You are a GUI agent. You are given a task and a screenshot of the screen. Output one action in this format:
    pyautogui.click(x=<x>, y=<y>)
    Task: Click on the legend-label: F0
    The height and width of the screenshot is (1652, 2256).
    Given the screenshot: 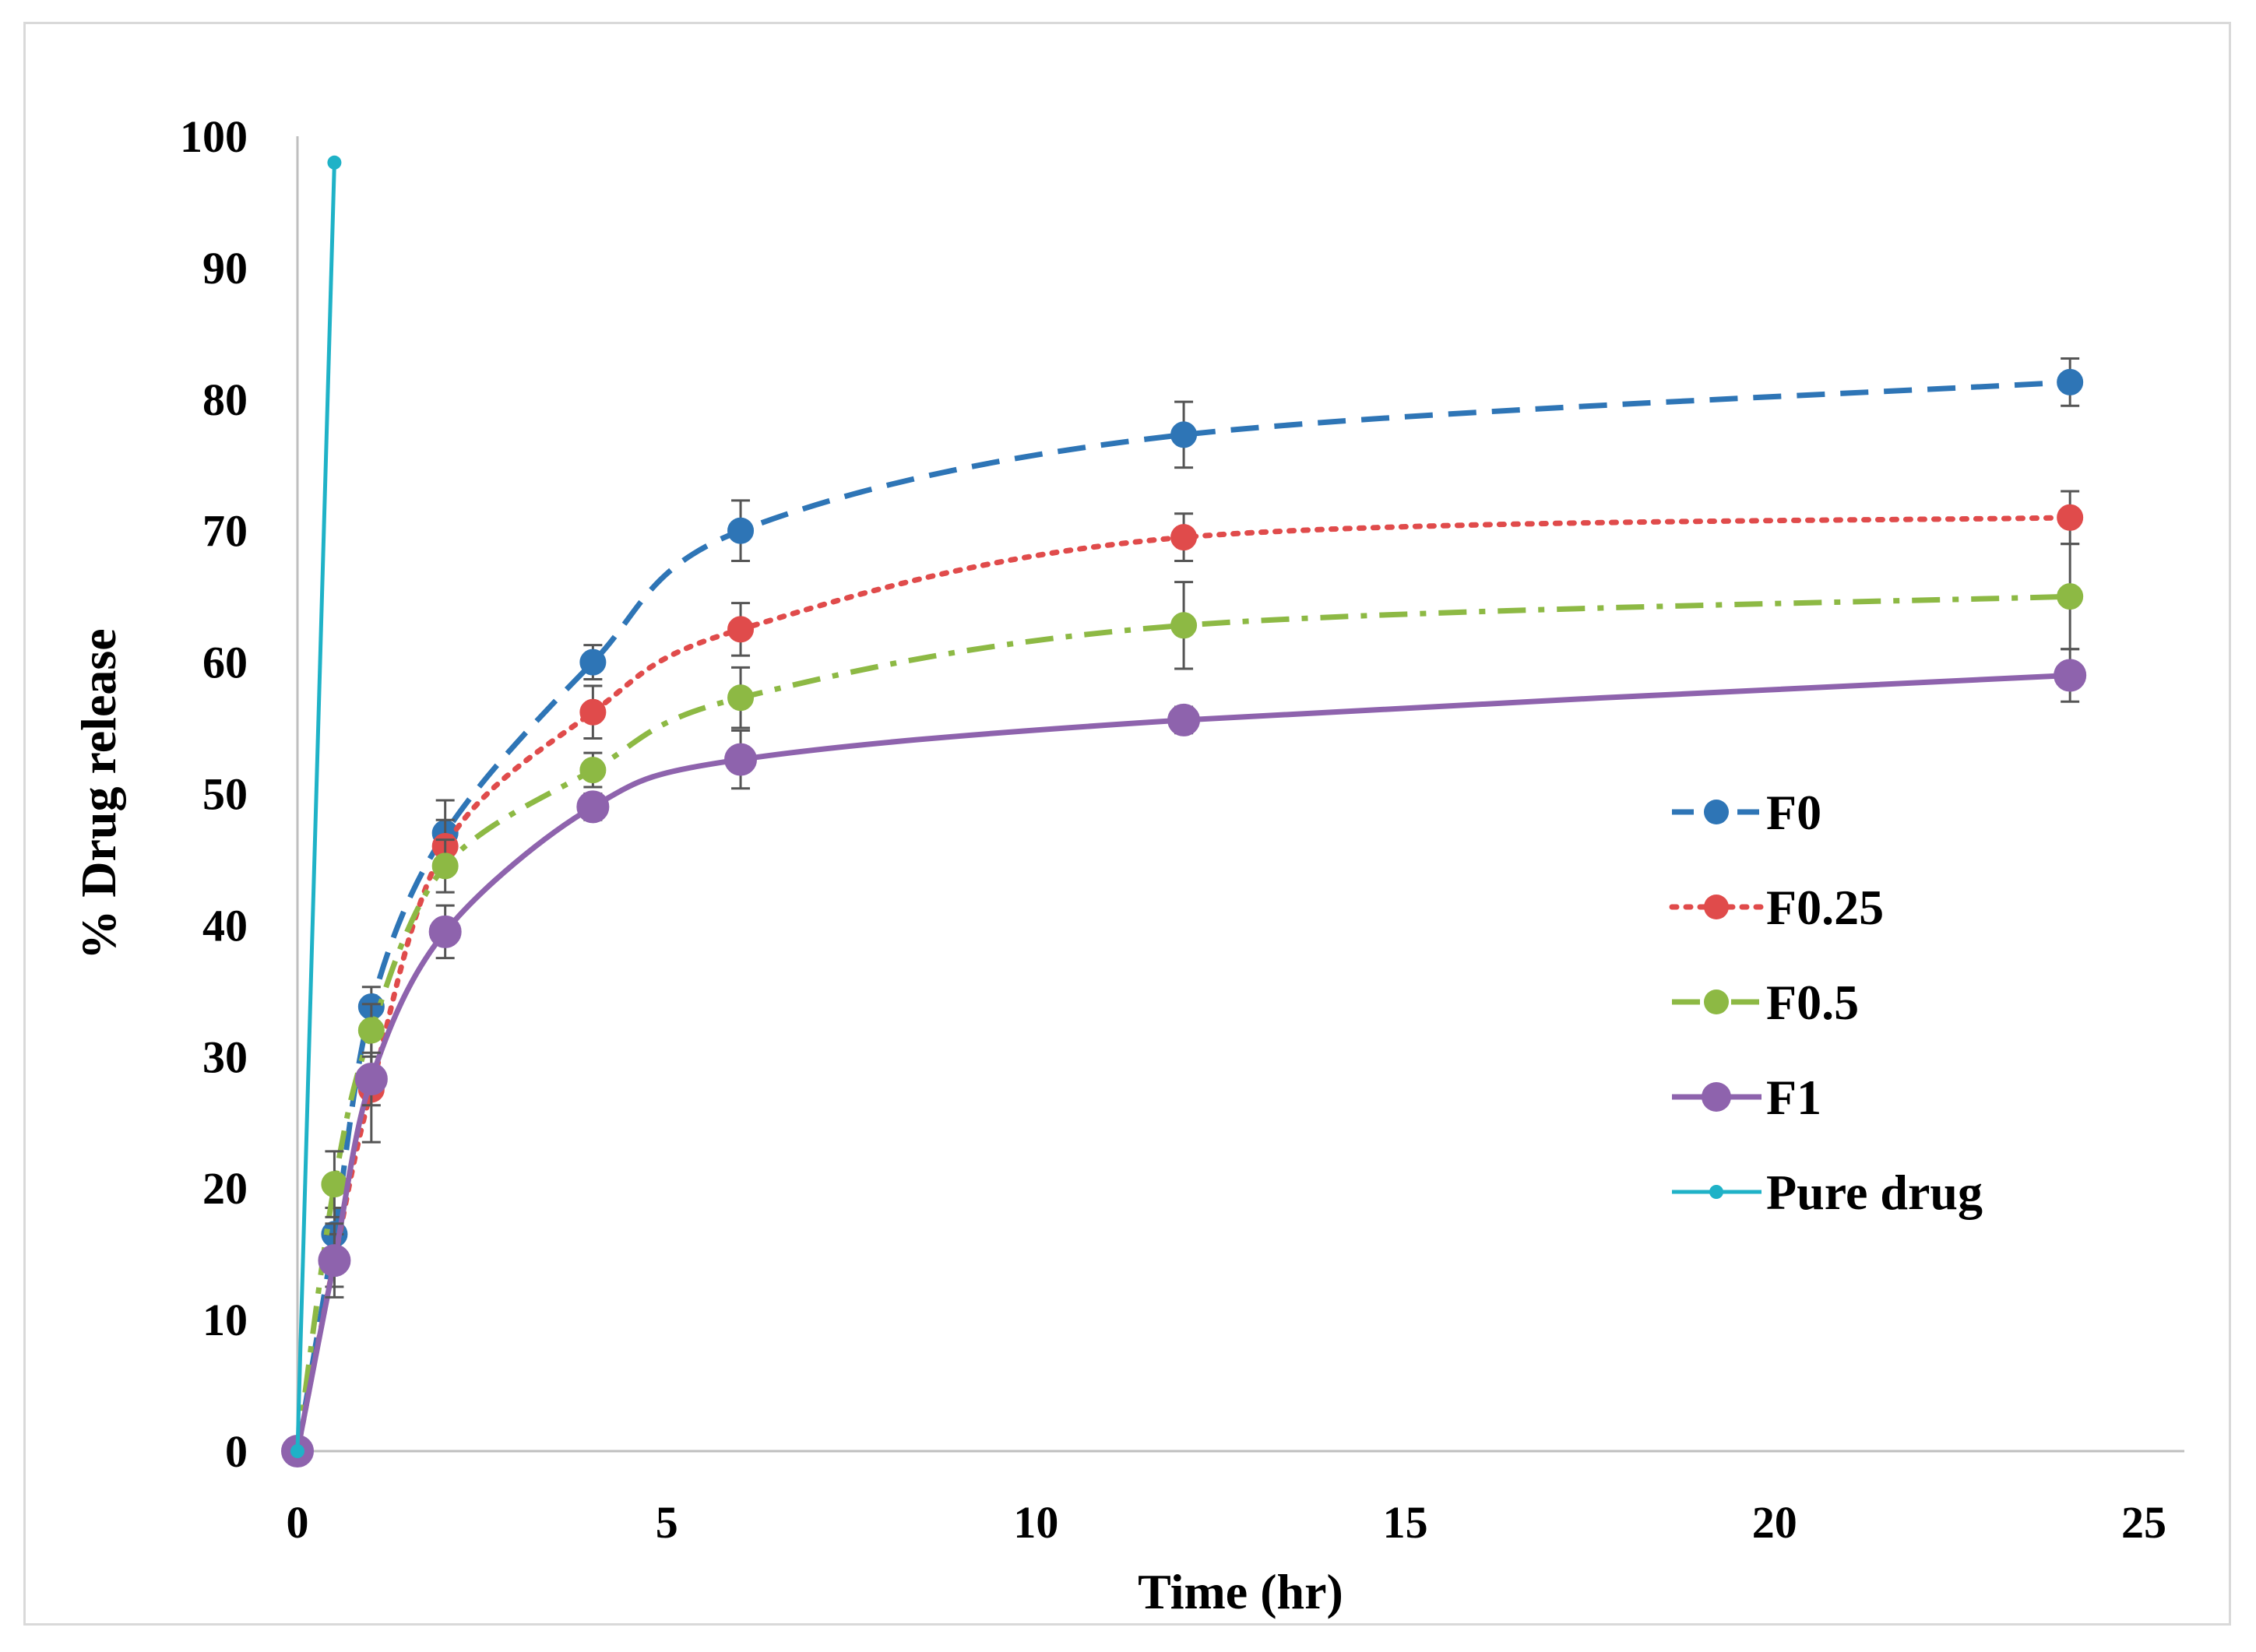 What is the action you would take?
    pyautogui.click(x=1793, y=812)
    